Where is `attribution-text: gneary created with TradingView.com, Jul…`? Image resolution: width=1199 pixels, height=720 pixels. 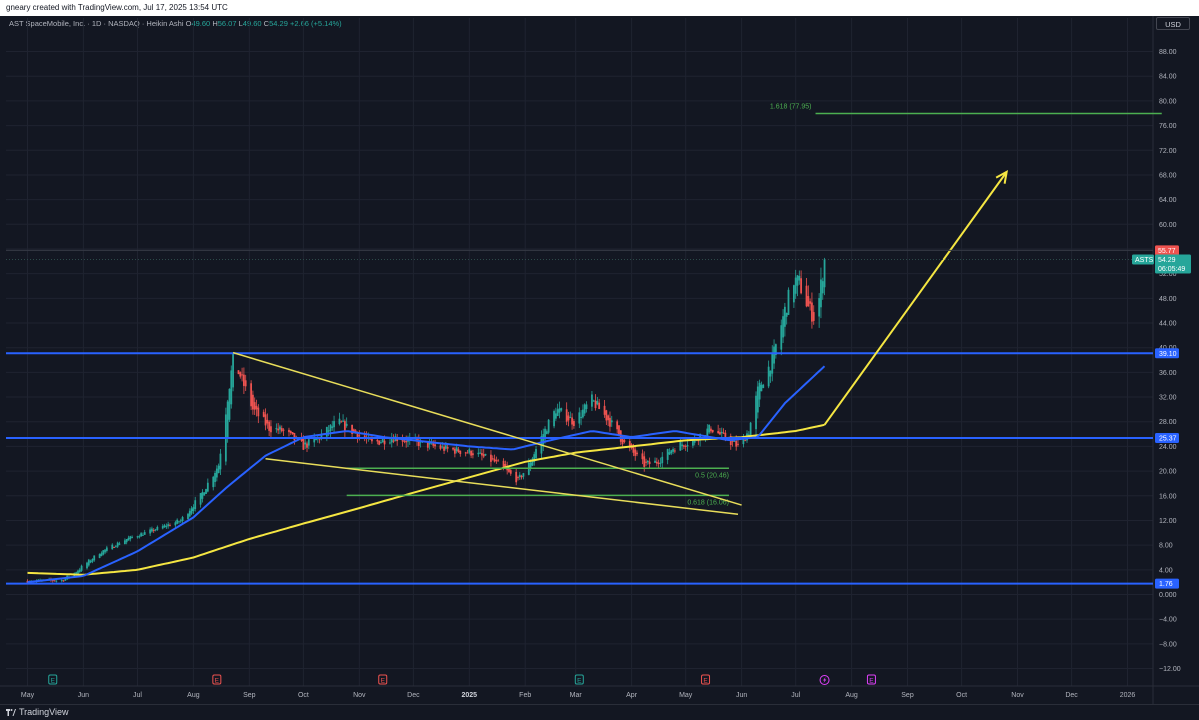
attribution-text: gneary created with TradingView.com, Jul… is located at coordinates (117, 7).